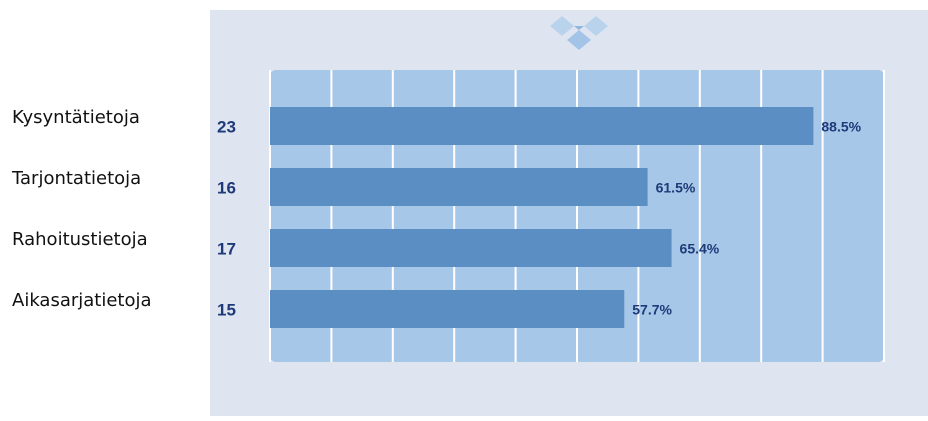 Image resolution: width=928 pixels, height=421 pixels. I want to click on count-label: 16, so click(226, 187).